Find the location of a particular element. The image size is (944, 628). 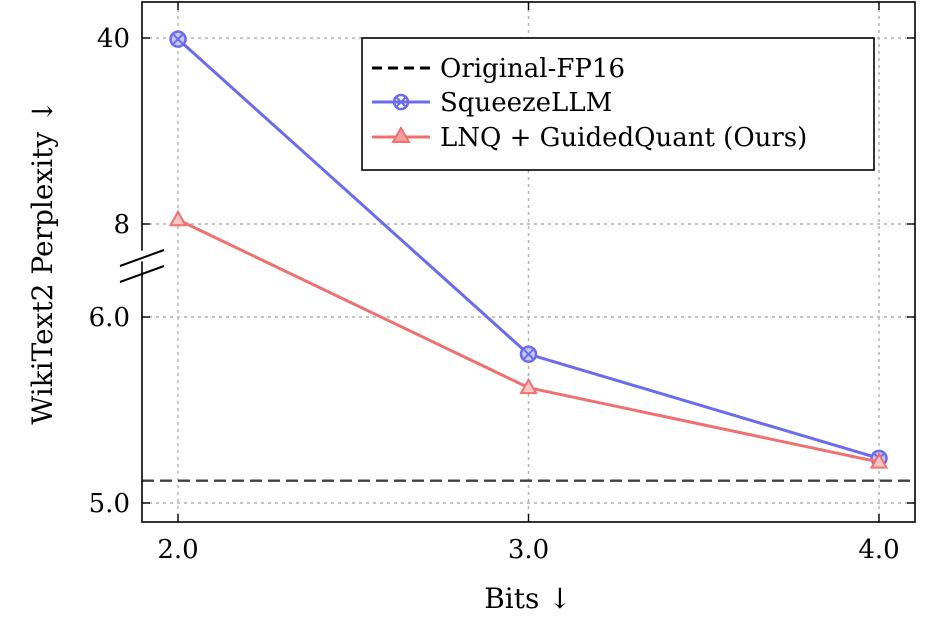

y-tick-label: 40 is located at coordinates (113, 39).